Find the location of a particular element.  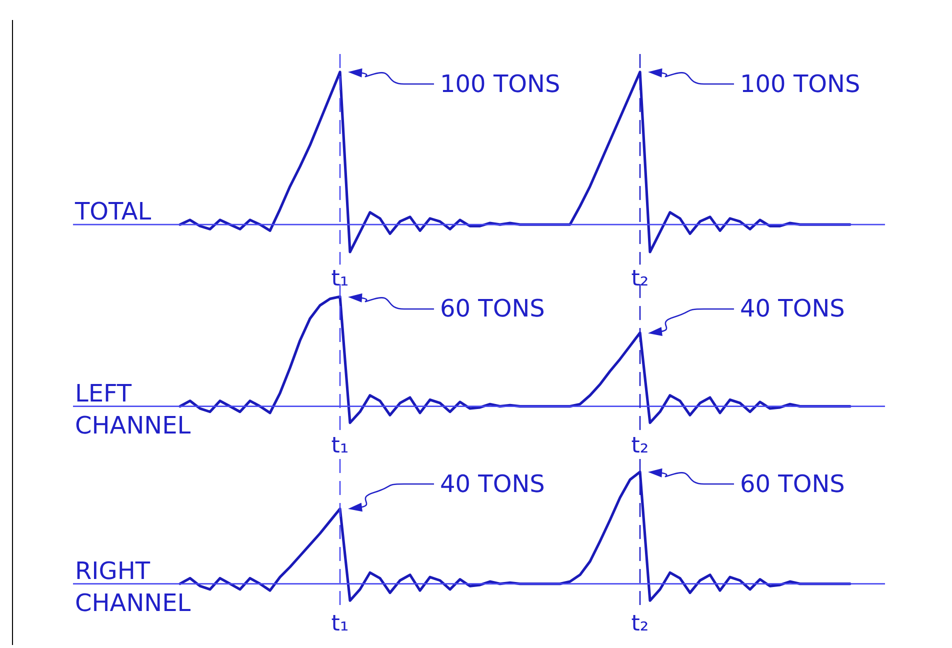

series-label: TOTAL is located at coordinates (113, 212).